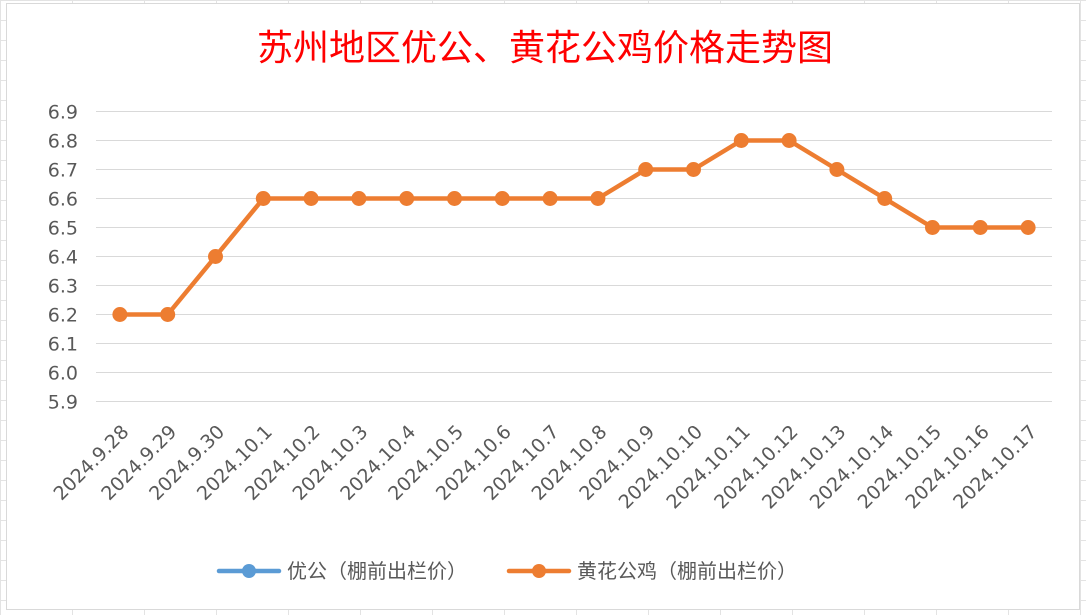  I want to click on y-tick-label: 6.7, so click(63, 171).